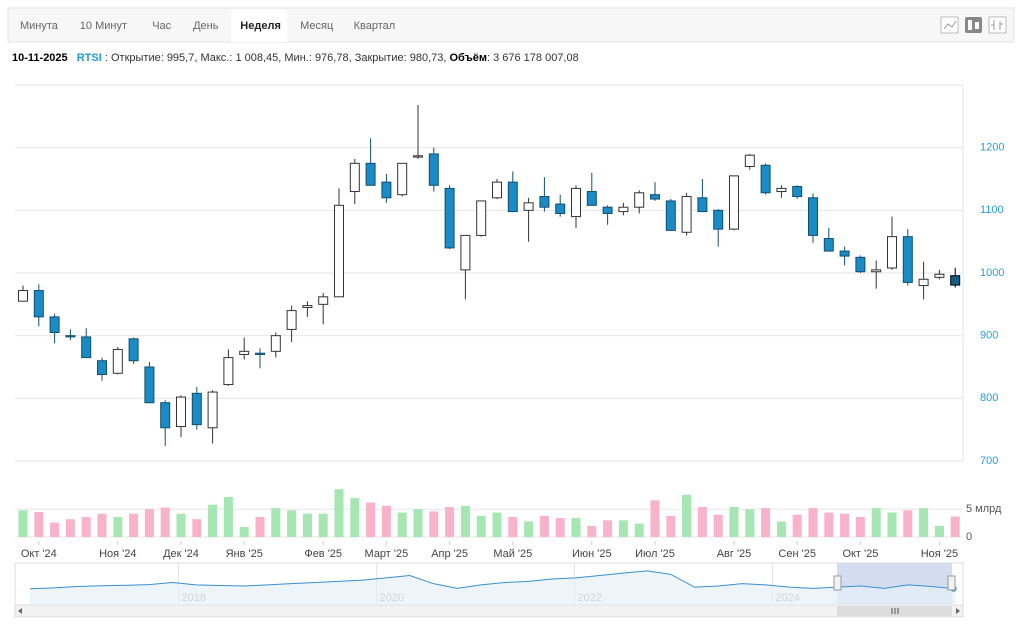 Image resolution: width=1023 pixels, height=628 pixels. What do you see at coordinates (206, 26) in the screenshot?
I see `tab: День` at bounding box center [206, 26].